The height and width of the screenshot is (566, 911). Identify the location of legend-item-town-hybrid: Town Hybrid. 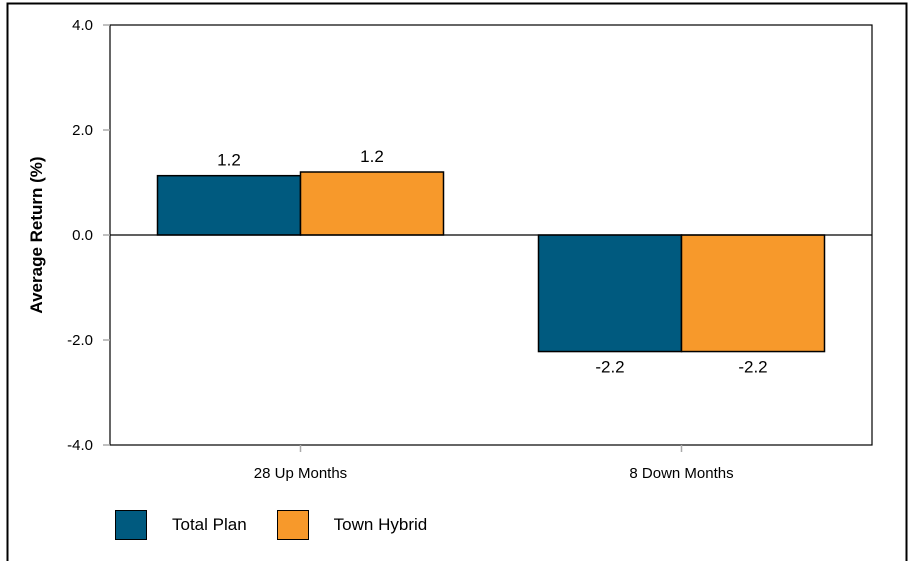
(352, 525).